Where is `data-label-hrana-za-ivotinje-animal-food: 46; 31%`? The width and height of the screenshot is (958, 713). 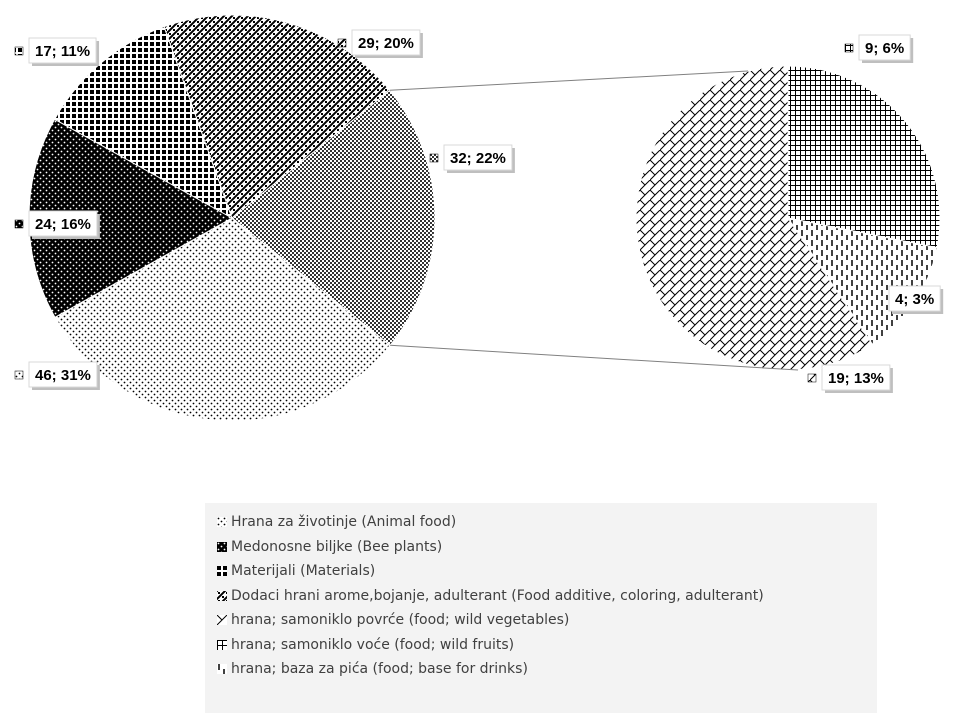 data-label-hrana-za-ivotinje-animal-food: 46; 31% is located at coordinates (57, 375).